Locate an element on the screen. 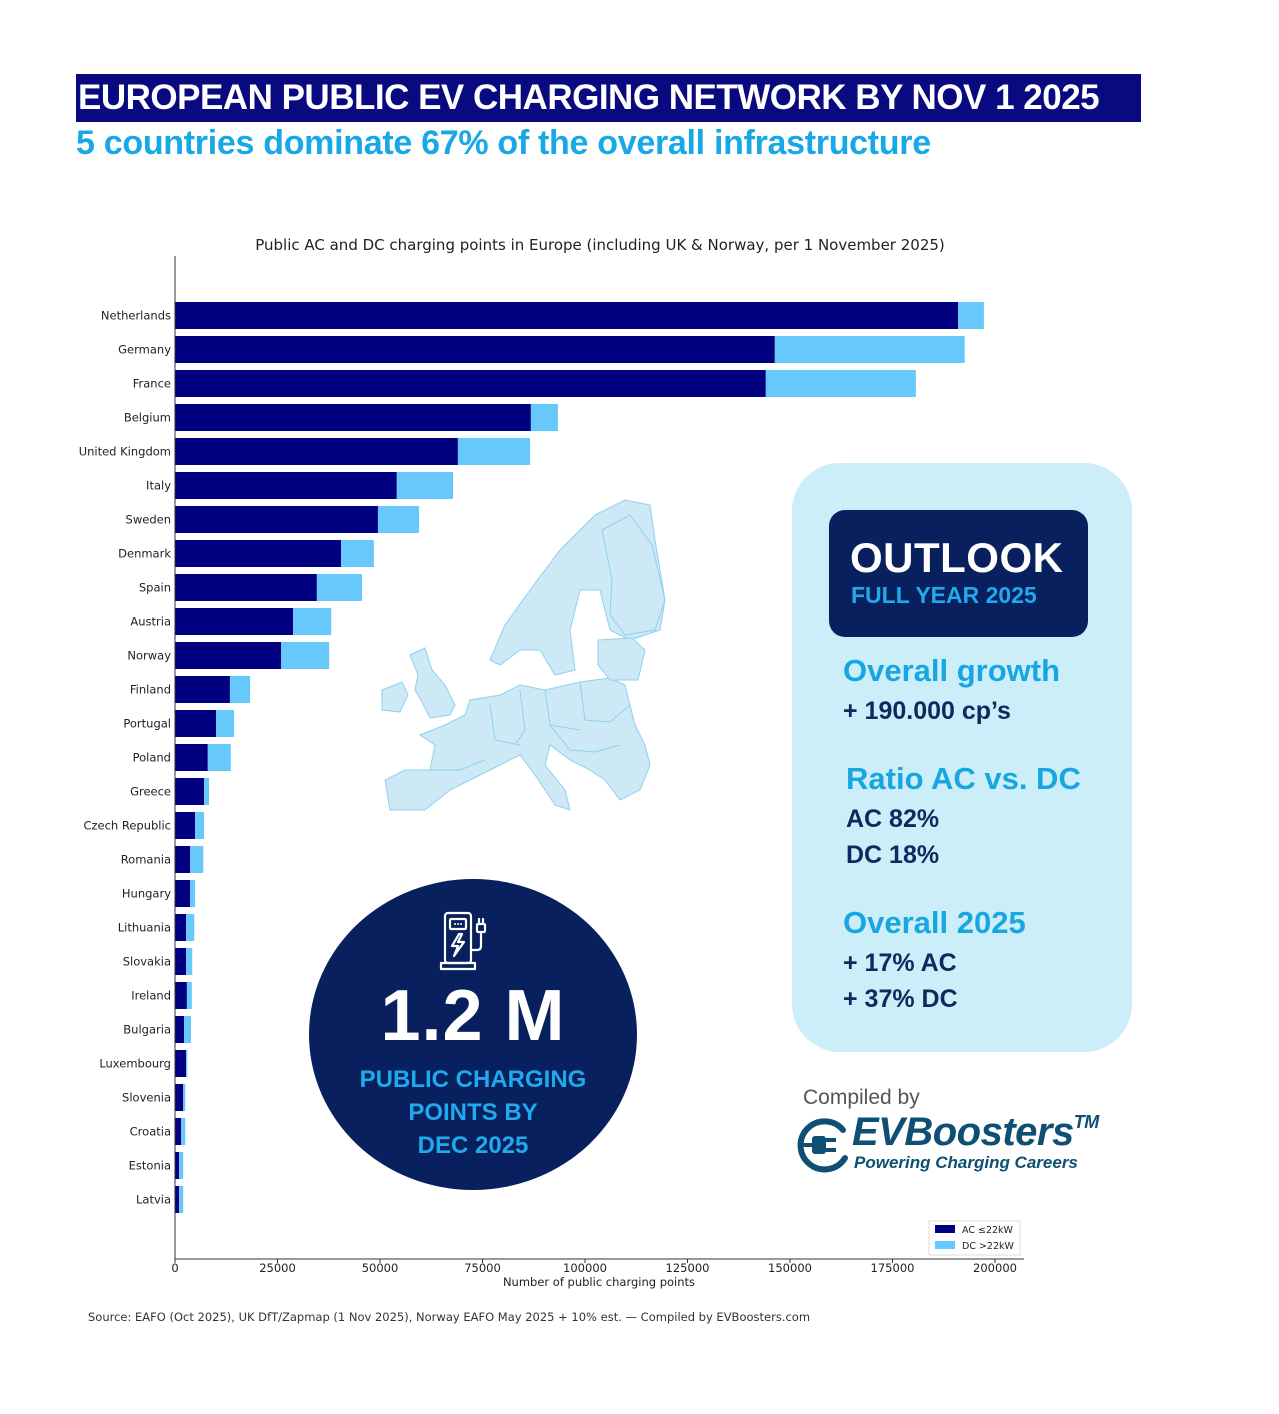  category-label: Spain is located at coordinates (155, 588).